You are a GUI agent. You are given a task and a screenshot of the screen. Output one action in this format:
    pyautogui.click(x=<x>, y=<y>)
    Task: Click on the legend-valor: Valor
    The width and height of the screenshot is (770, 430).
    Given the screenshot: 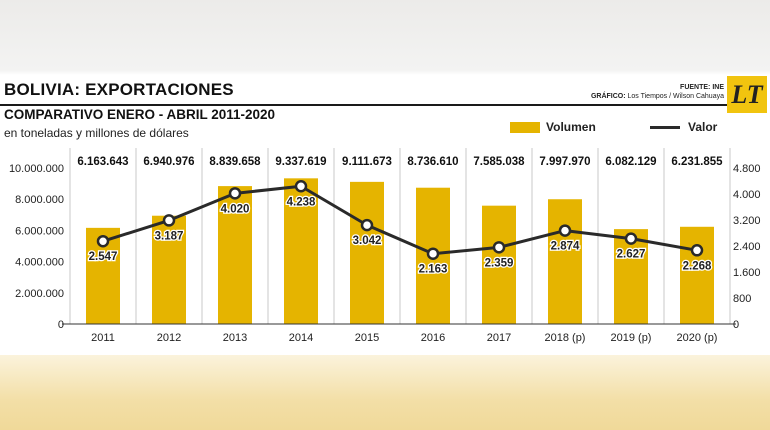 What is the action you would take?
    pyautogui.click(x=683, y=127)
    